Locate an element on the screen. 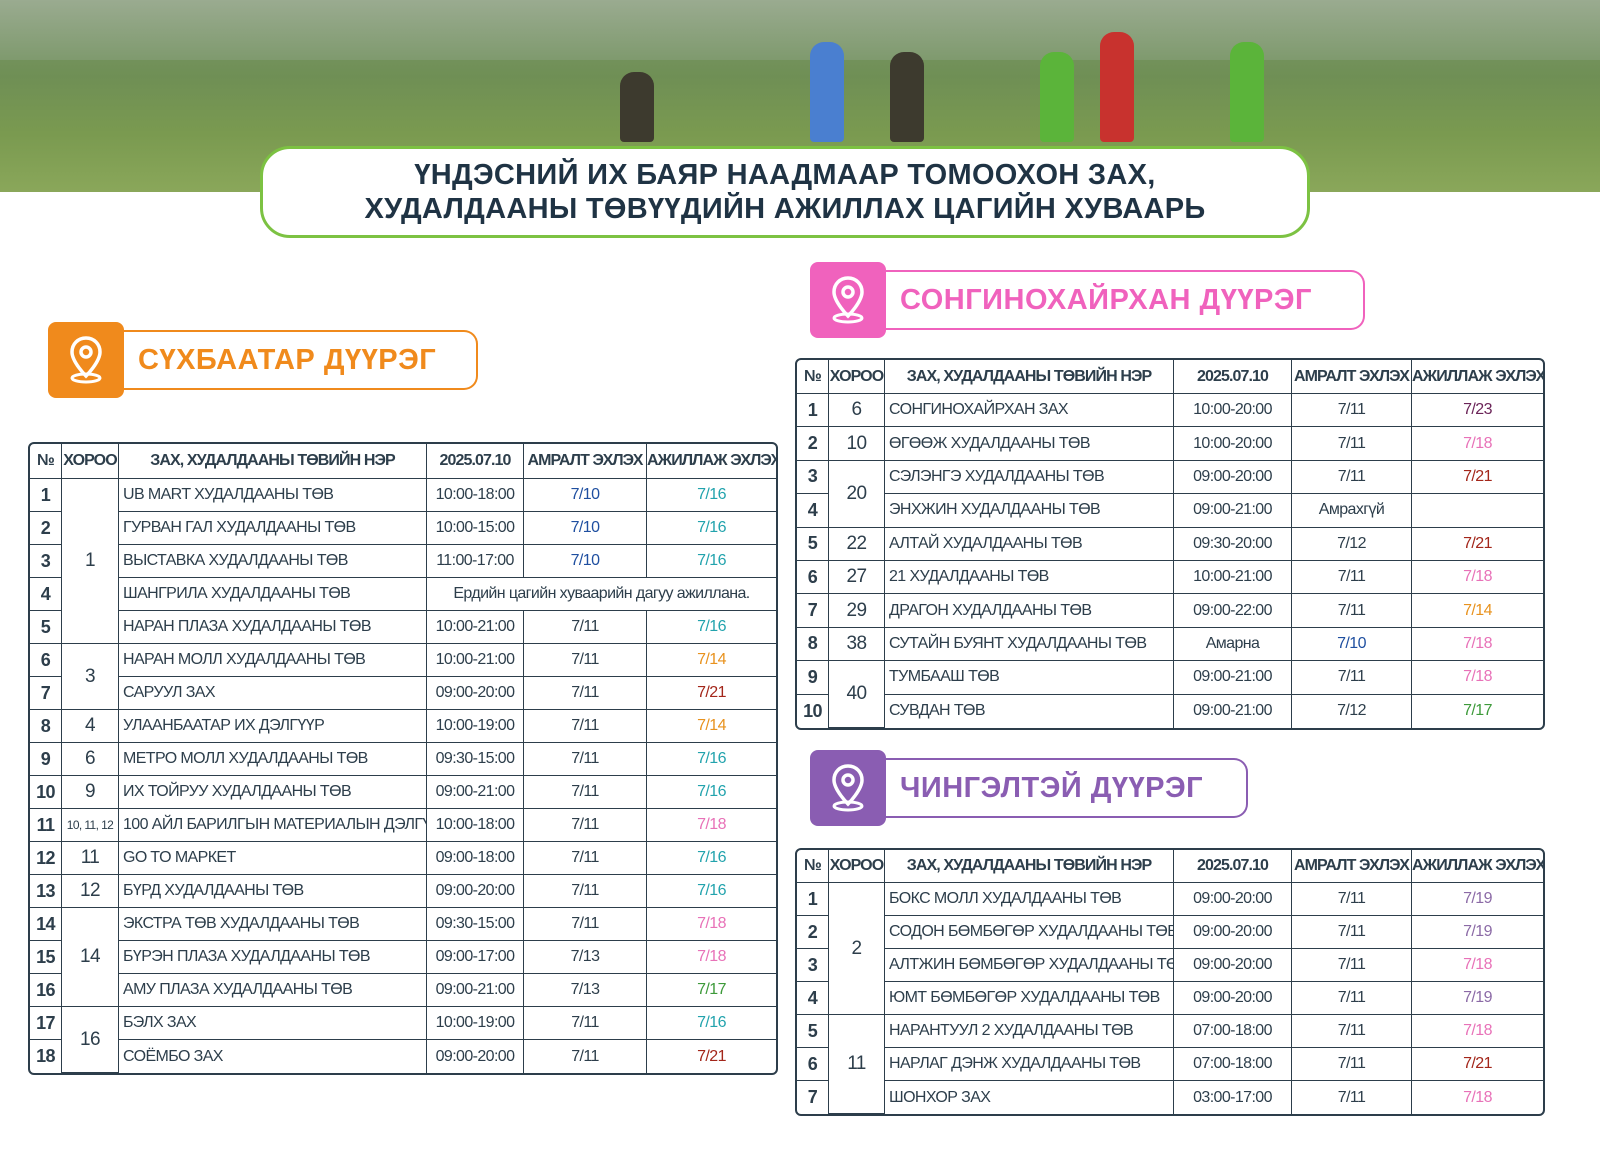 This screenshot has height=1154, width=1600. venue-name: СЭЛЭНГЭ ХУДАЛДААНЫ ТӨВ is located at coordinates (1029, 477).